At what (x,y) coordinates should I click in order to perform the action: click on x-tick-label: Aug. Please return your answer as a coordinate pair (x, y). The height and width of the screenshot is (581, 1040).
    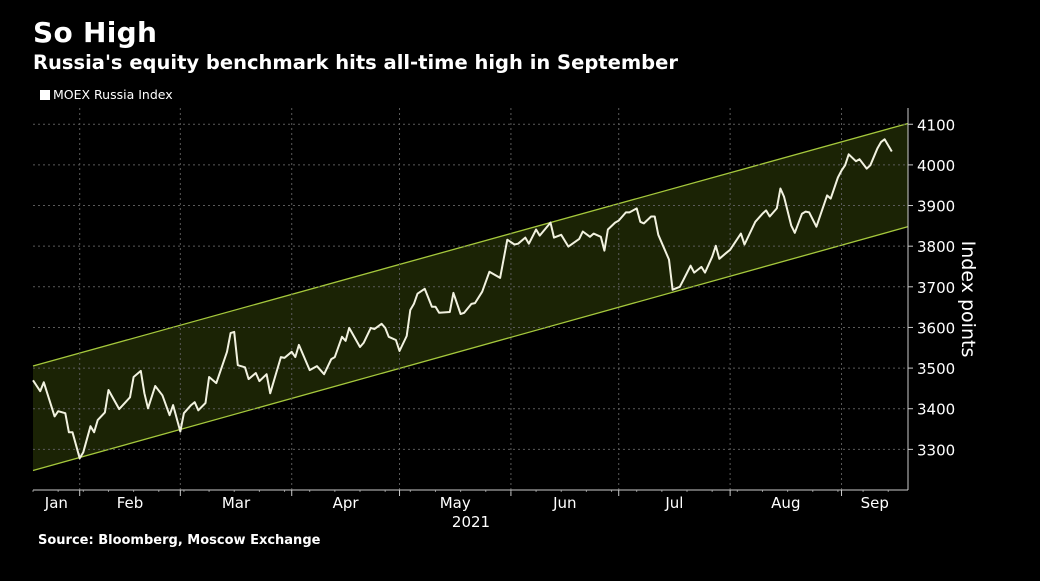
    Looking at the image, I should click on (785, 503).